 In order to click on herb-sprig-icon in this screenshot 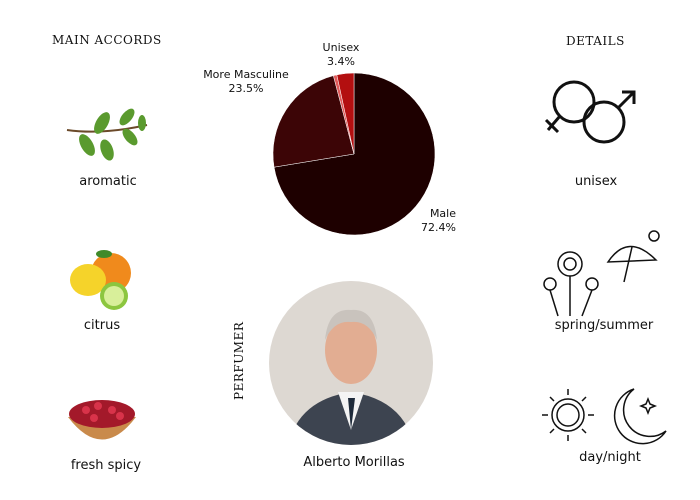, I will do `click(107, 134)`.